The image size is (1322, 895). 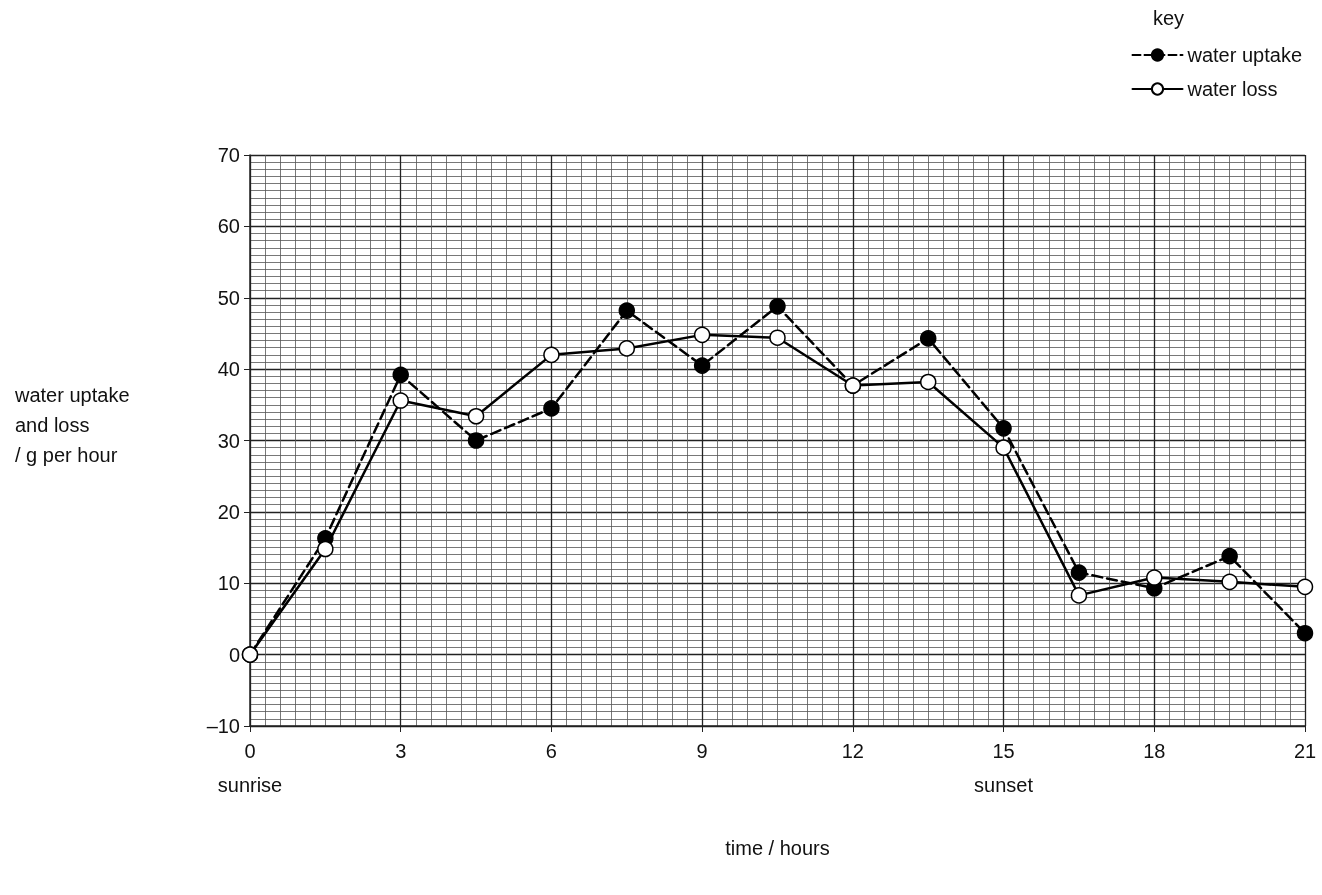 I want to click on y-axis-title: water uptake and loss / g per hour, so click(x=72, y=425).